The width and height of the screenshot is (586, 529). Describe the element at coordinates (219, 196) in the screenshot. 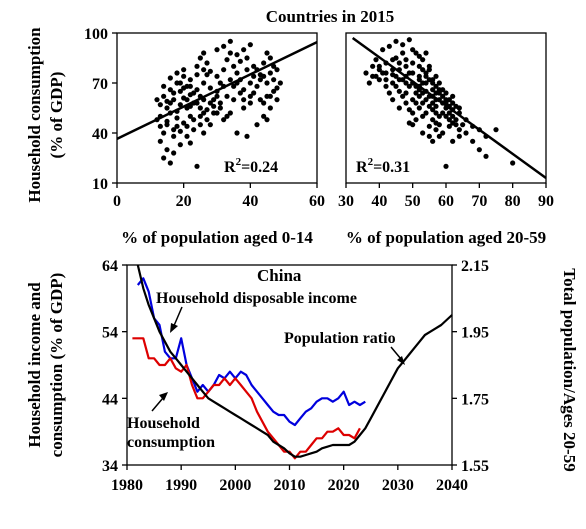

I see `scatter-left-xticks: 0 20 40 60` at that location.